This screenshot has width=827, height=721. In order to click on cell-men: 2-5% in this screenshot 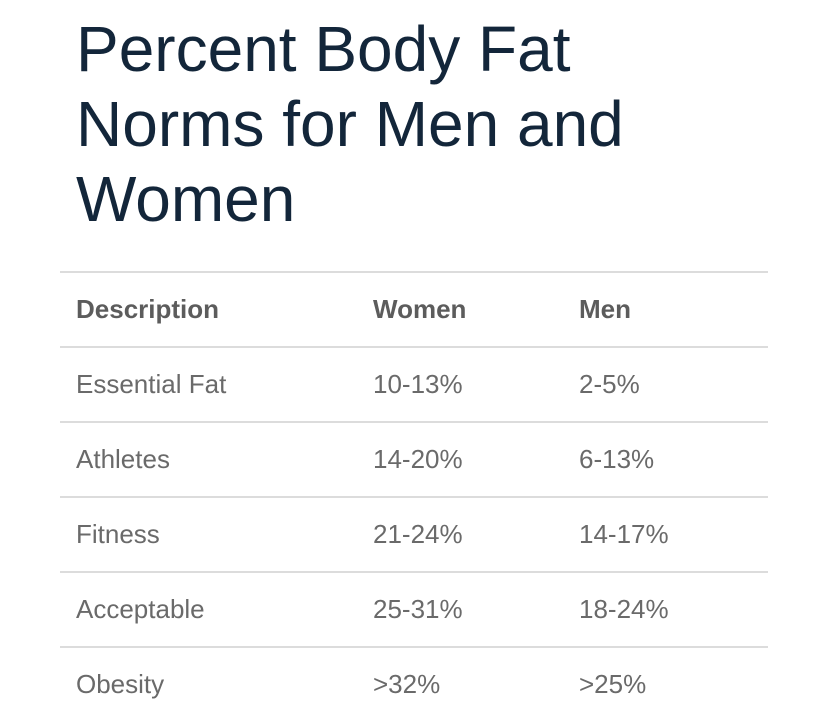, I will do `click(665, 385)`.